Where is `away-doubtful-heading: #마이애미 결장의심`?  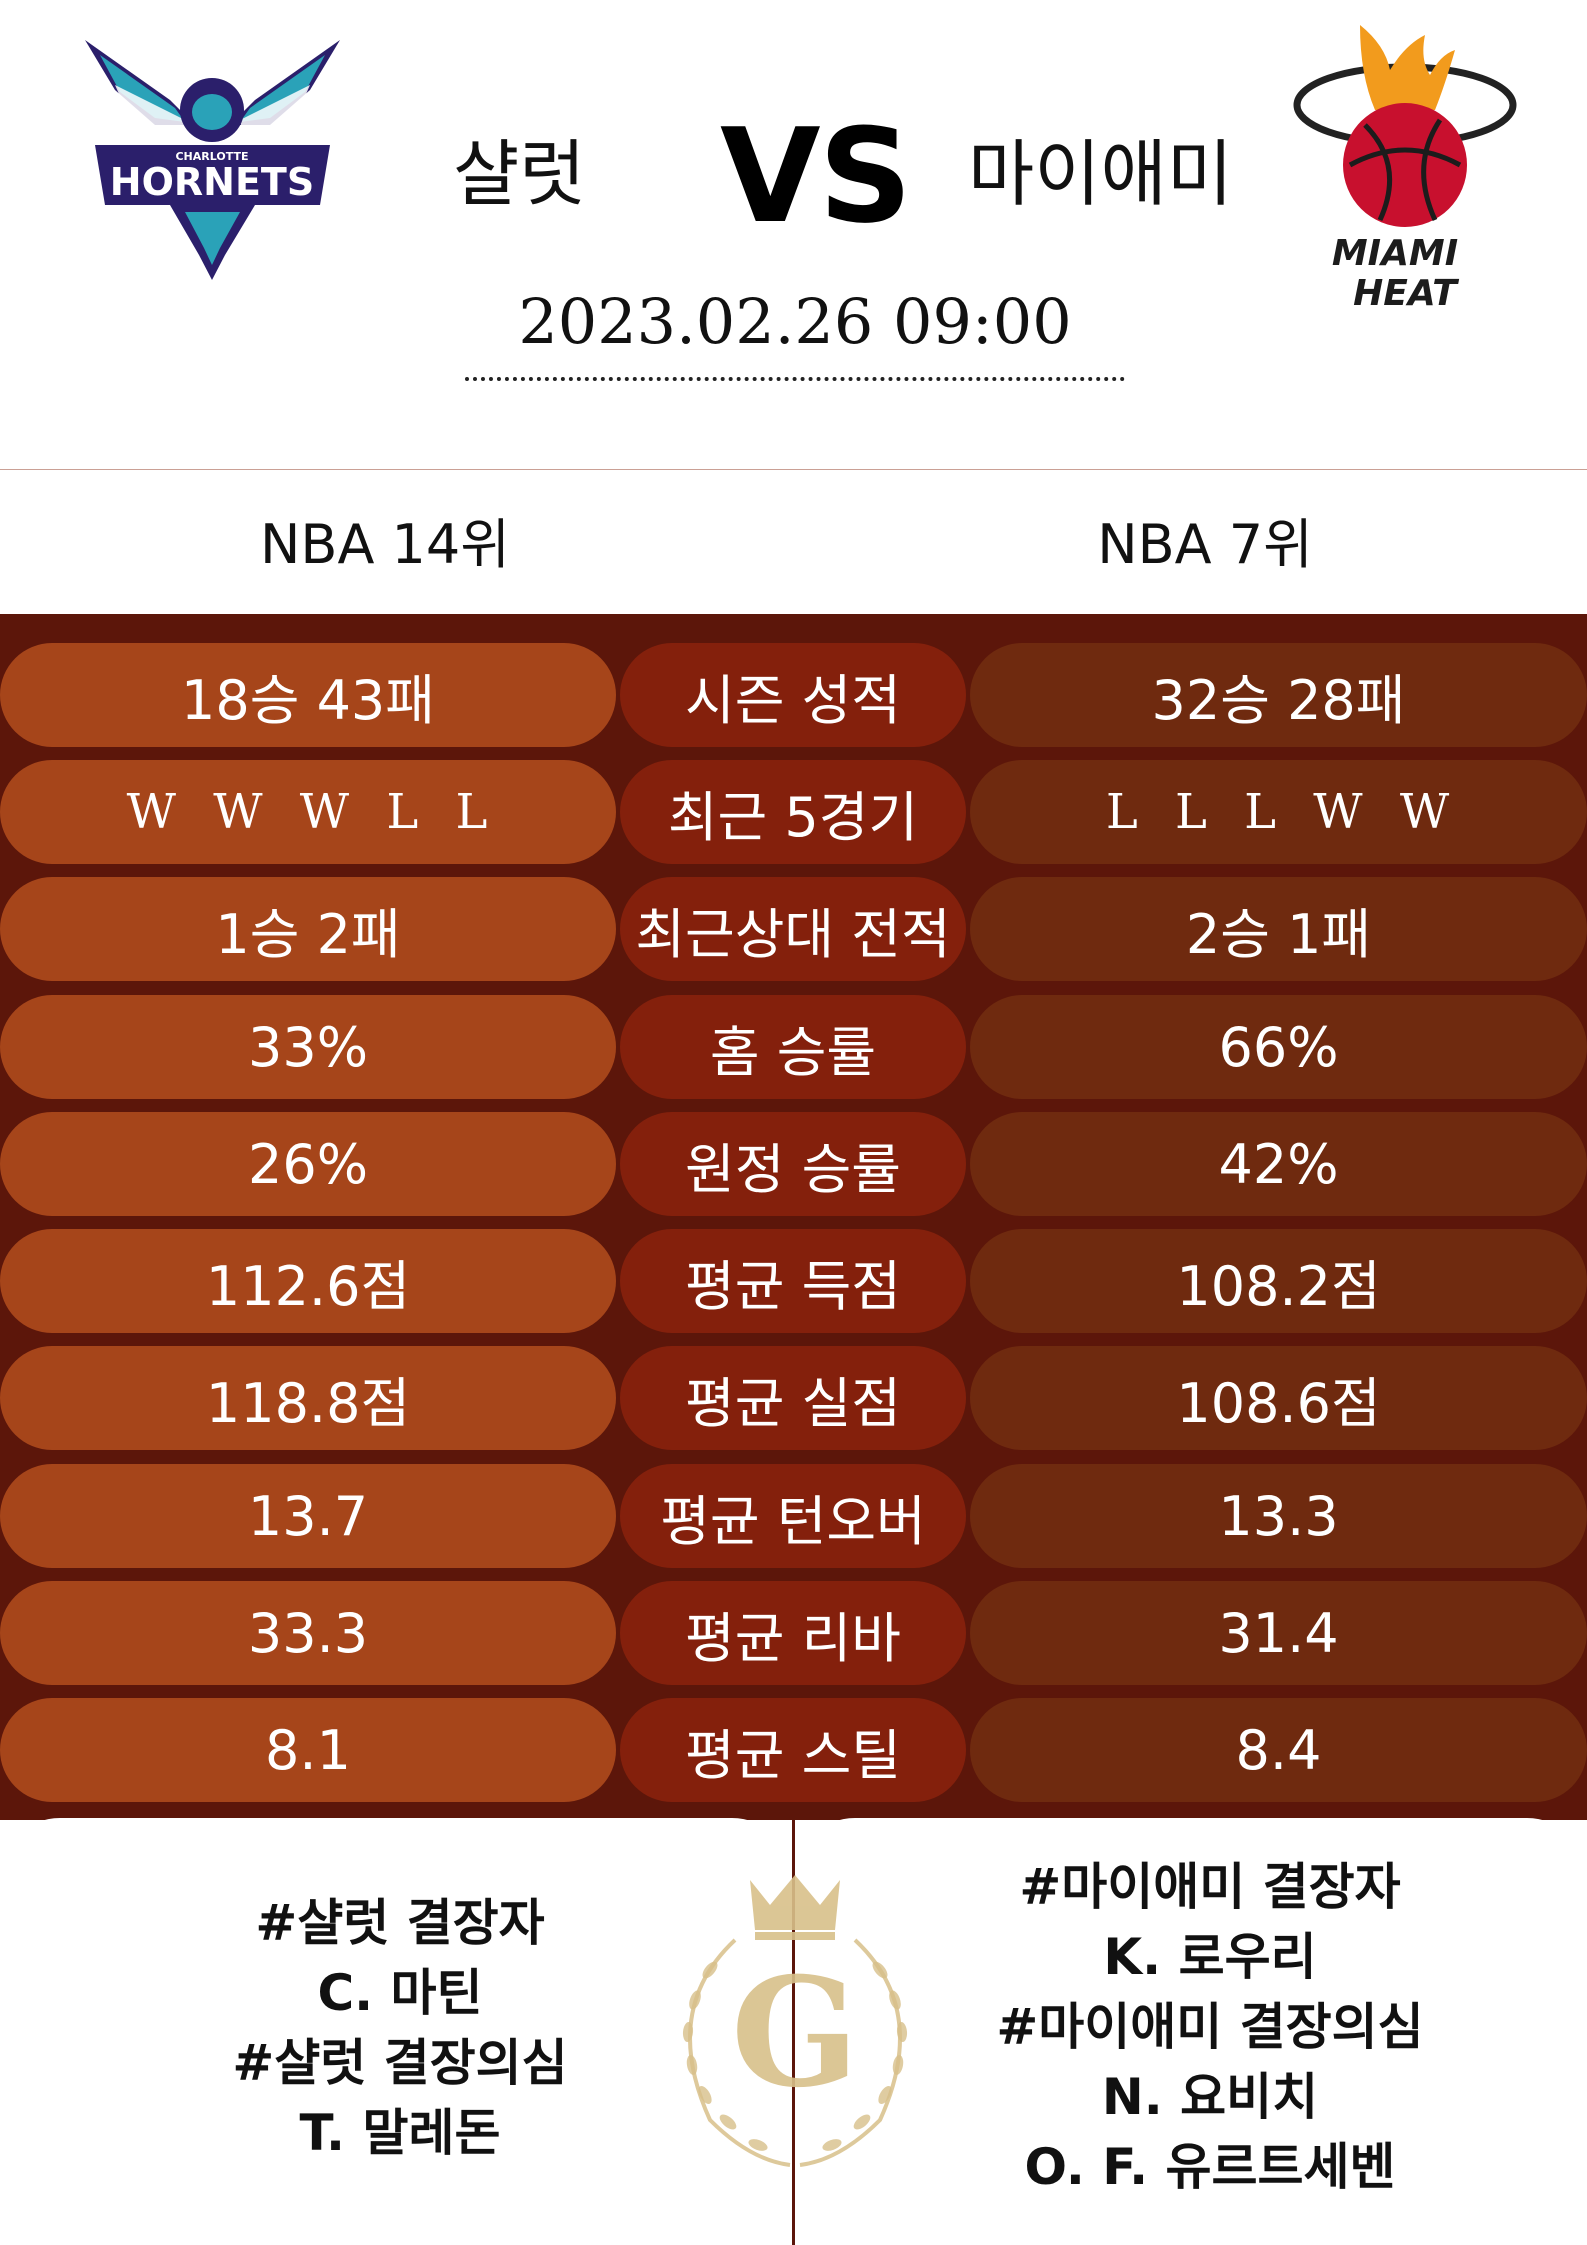
away-doubtful-heading: #마이애미 결장의심 is located at coordinates (1210, 2027).